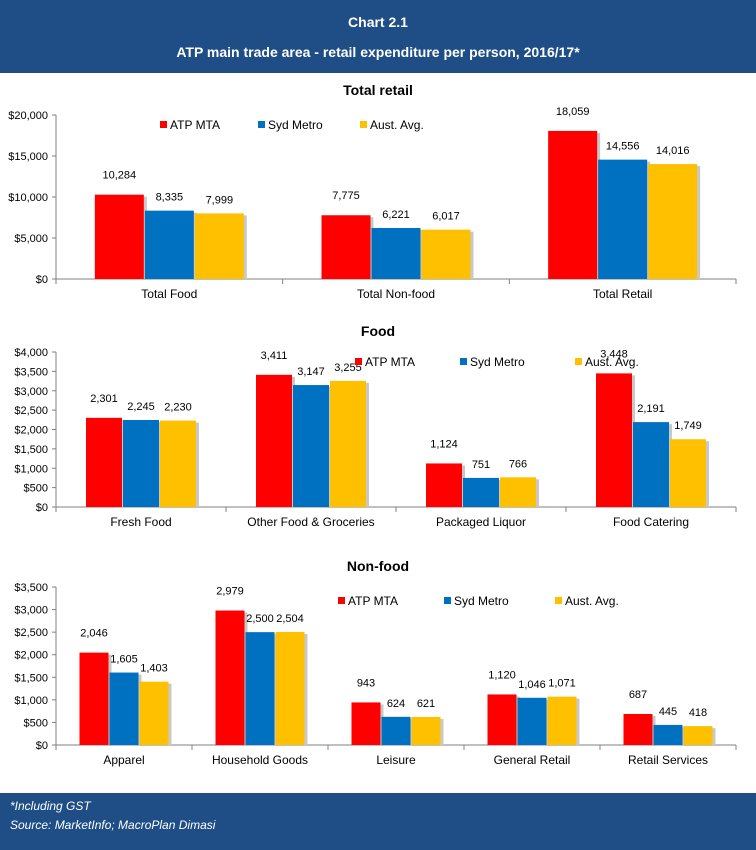  I want to click on data-label: 1,120, so click(502, 675).